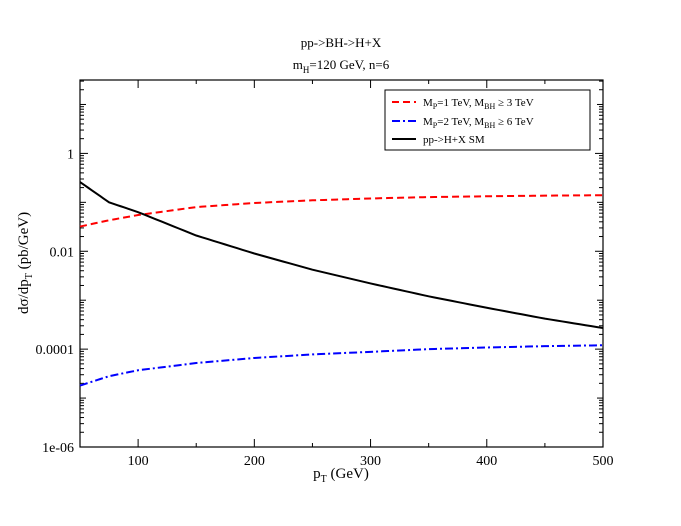  Describe the element at coordinates (486, 461) in the screenshot. I see `x-tick-label: 400` at that location.